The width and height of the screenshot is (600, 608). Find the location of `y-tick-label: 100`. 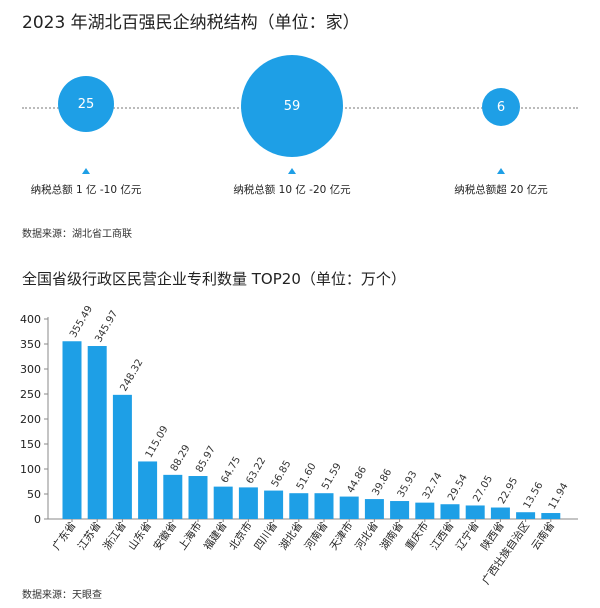

y-tick-label: 100 is located at coordinates (30, 469).